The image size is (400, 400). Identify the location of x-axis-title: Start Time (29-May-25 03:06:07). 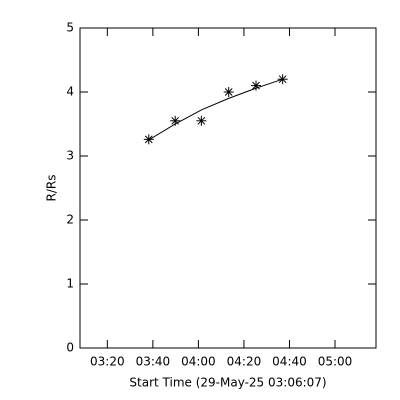
(227, 383).